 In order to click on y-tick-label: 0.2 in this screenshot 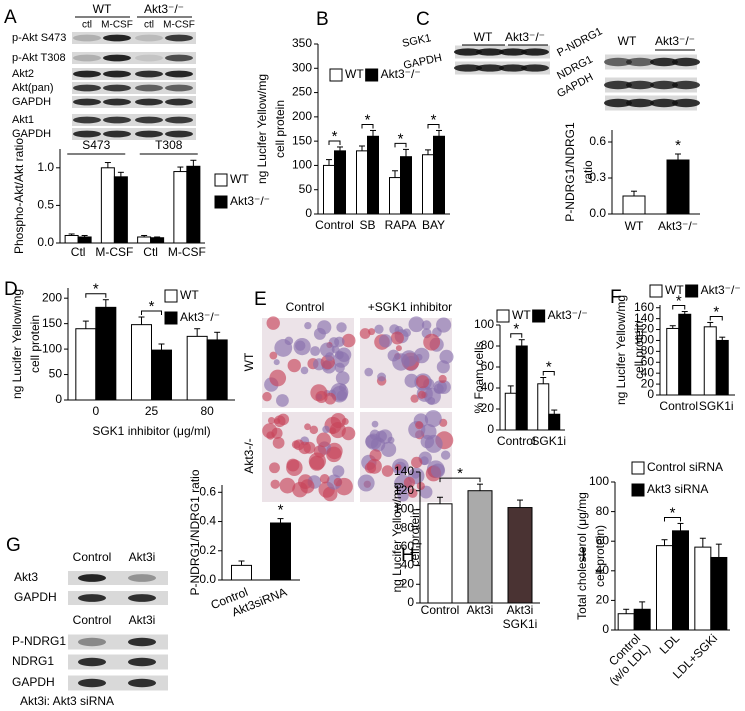, I will do `click(207, 550)`.